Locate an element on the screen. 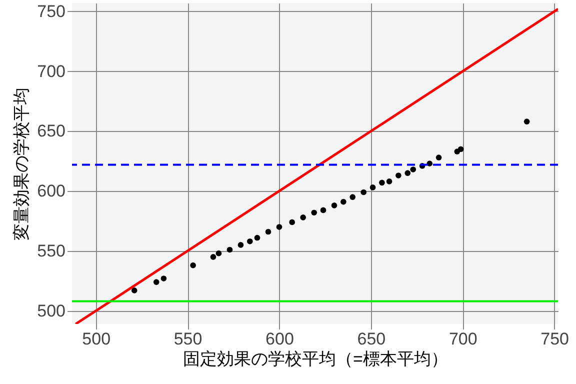 The height and width of the screenshot is (384, 576). y-tick-label: 600 is located at coordinates (51, 191).